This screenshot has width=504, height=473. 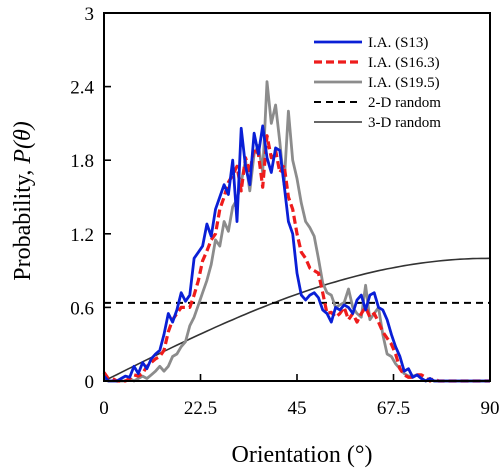 I want to click on x-tick-label: 90, so click(x=490, y=408).